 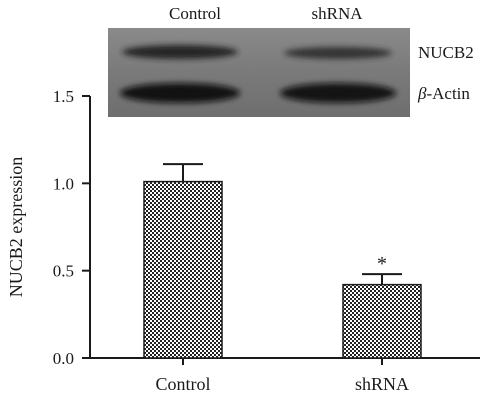 What do you see at coordinates (63, 271) in the screenshot?
I see `y-tick-label: 0.5` at bounding box center [63, 271].